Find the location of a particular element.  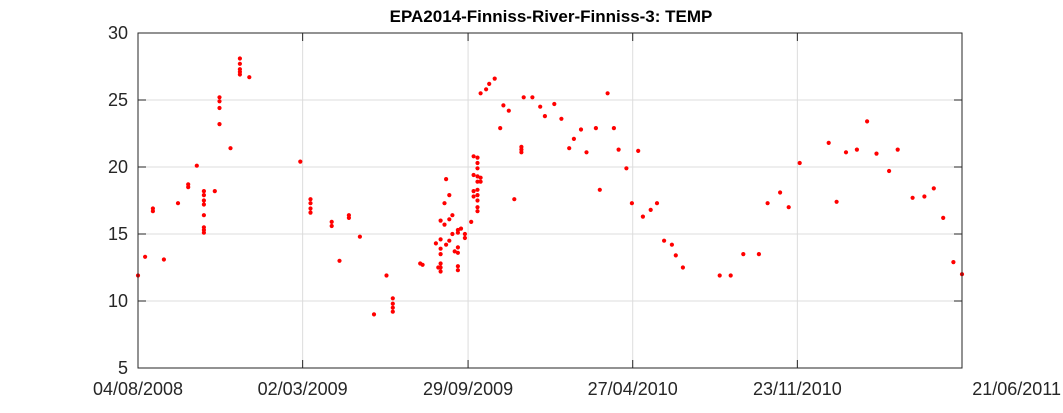

y-axis-tick-labels: 5 10 15 20 25 30 is located at coordinates (118, 200).